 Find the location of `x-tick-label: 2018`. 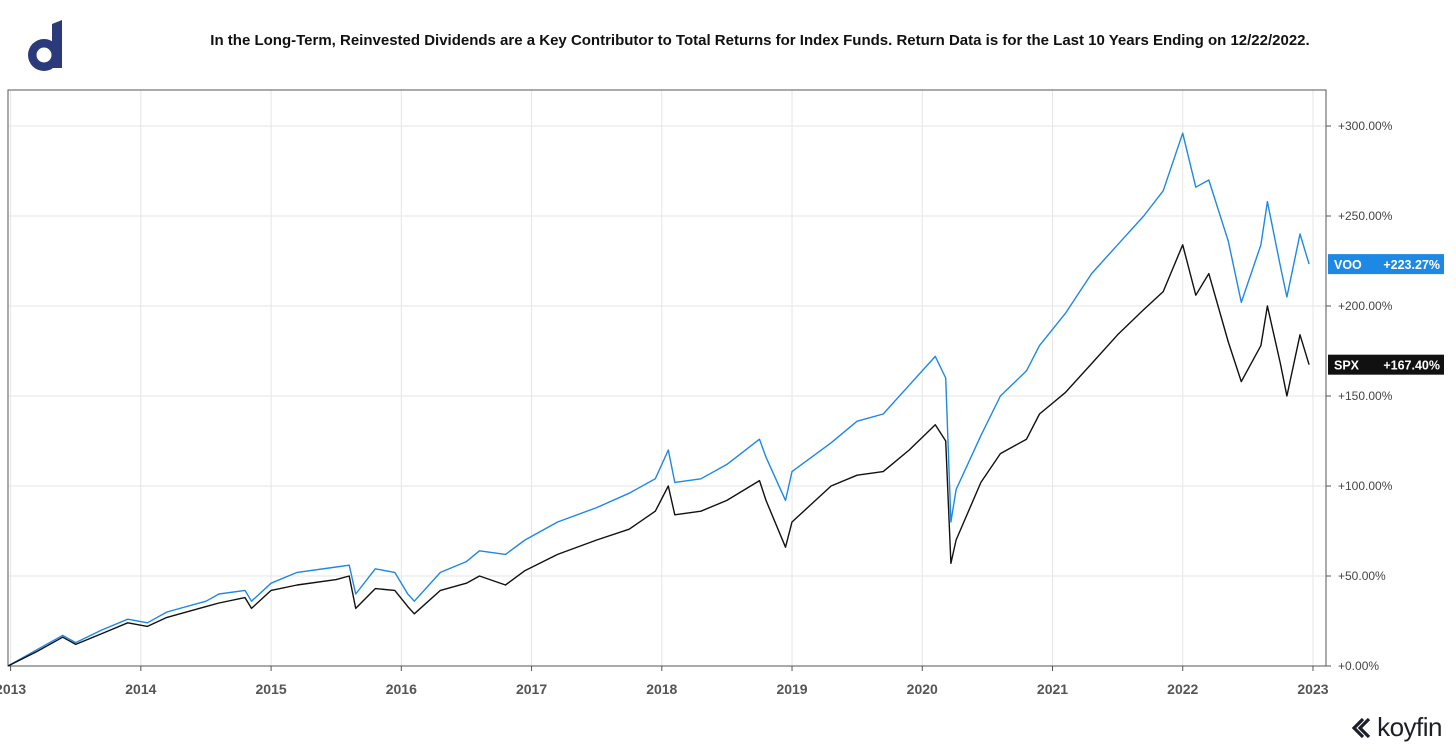

x-tick-label: 2018 is located at coordinates (661, 689).